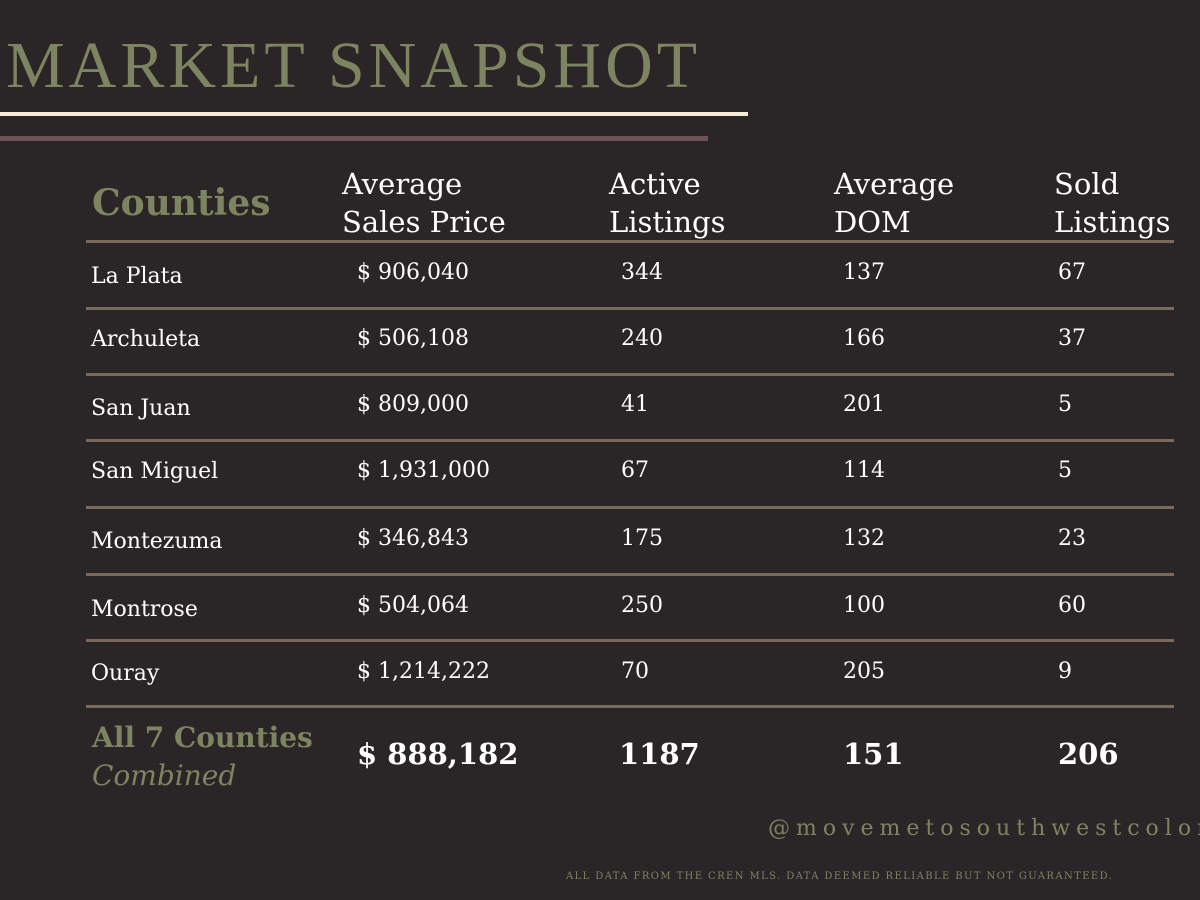  I want to click on total-sold-listings: 206, so click(1088, 754).